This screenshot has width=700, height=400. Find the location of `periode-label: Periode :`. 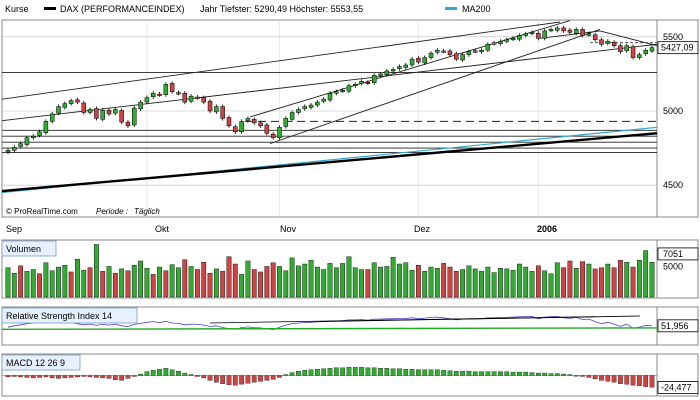

periode-label: Periode : is located at coordinates (112, 211).